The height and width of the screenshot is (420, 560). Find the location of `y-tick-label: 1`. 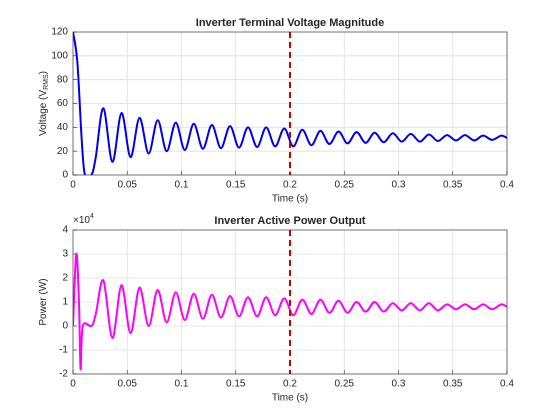

y-tick-label: 1 is located at coordinates (65, 302).